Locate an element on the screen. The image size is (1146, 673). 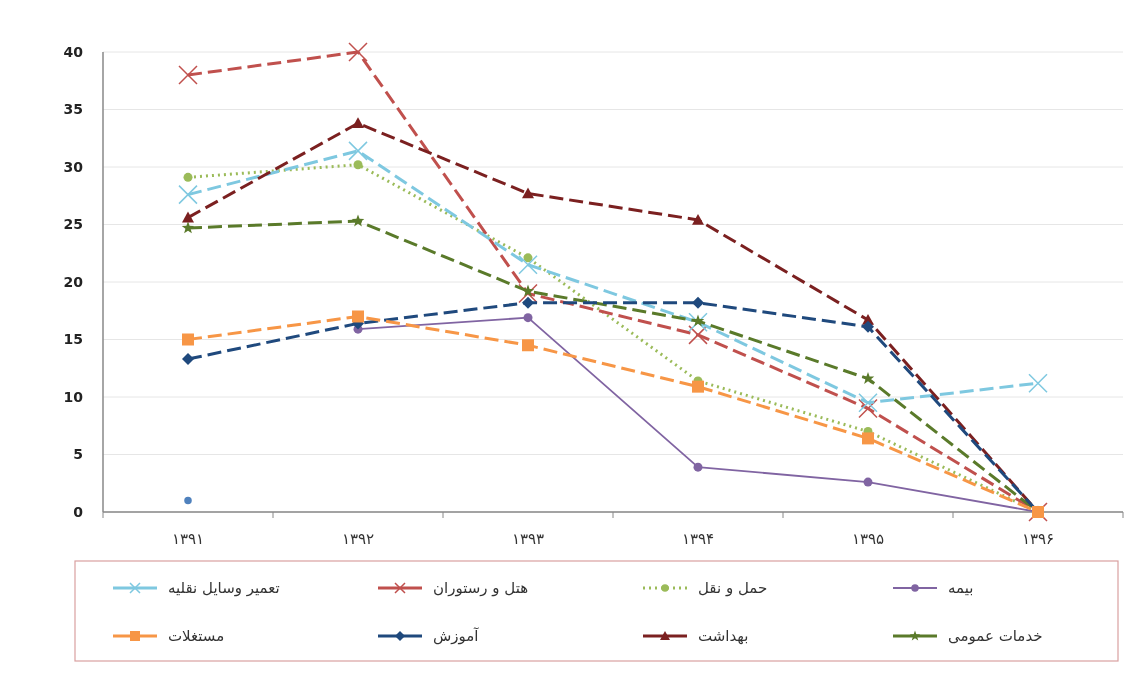
y-tick-label: 35 is located at coordinates (73, 109).